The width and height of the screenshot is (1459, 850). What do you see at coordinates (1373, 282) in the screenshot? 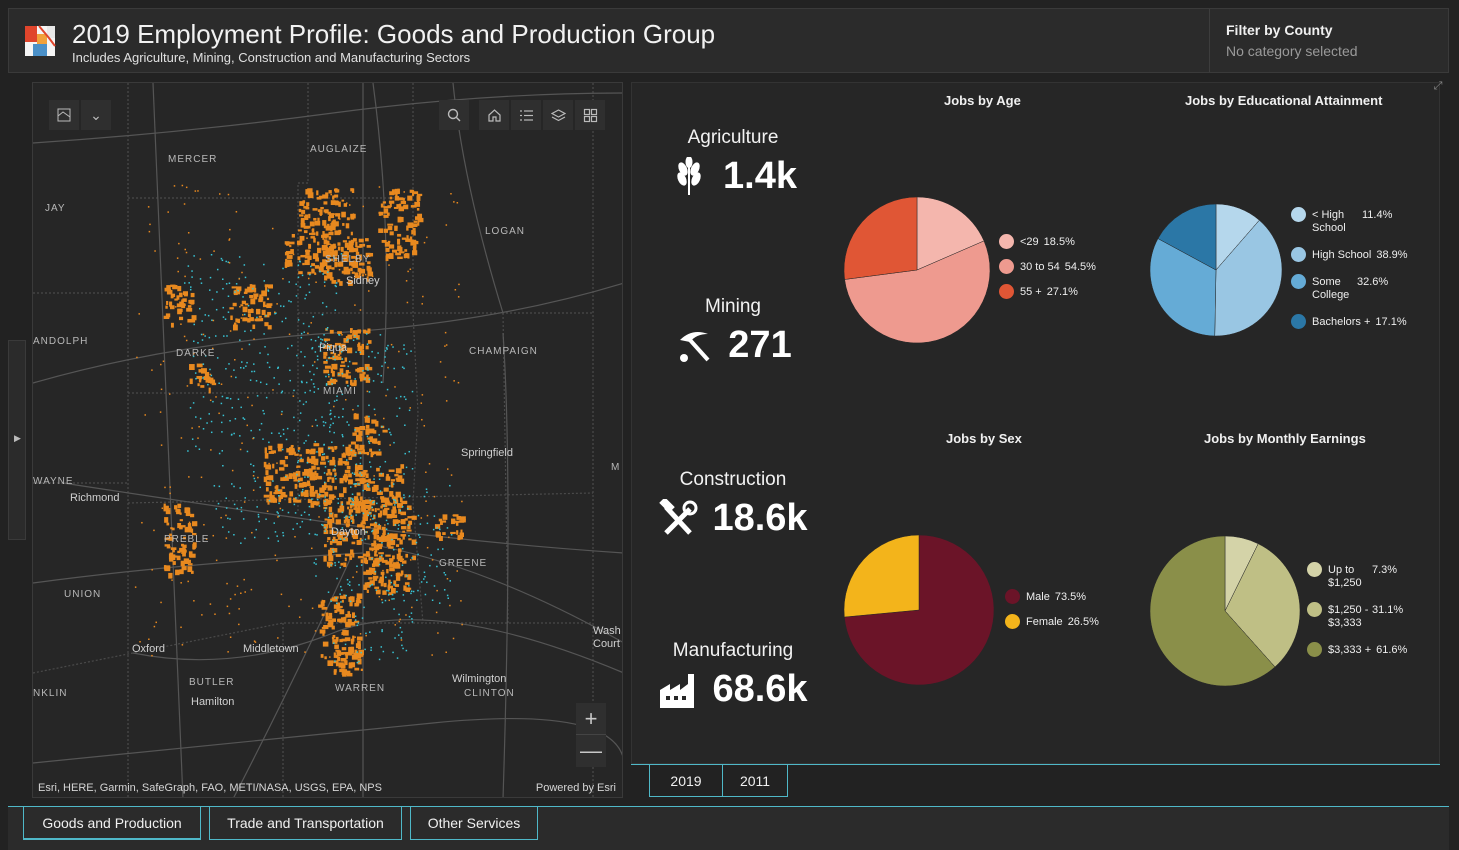
I see `legend-percent: 32.6%` at bounding box center [1373, 282].